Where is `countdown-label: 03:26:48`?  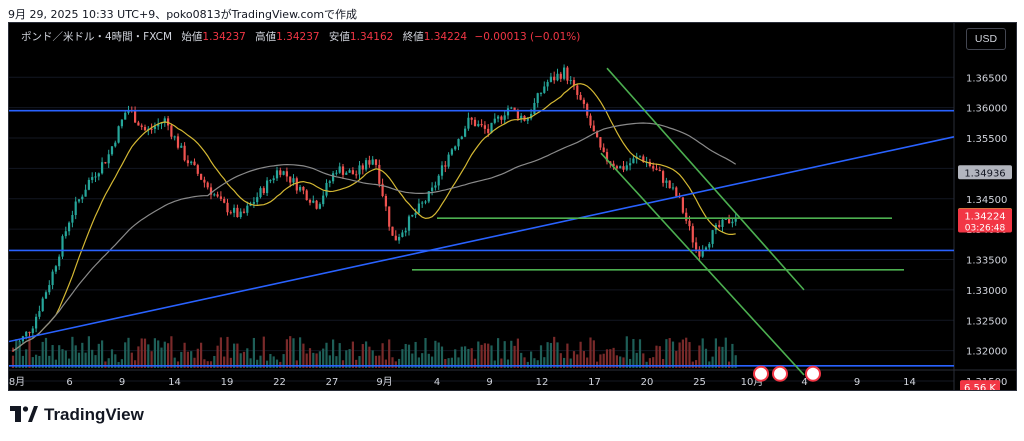
countdown-label: 03:26:48 is located at coordinates (985, 229).